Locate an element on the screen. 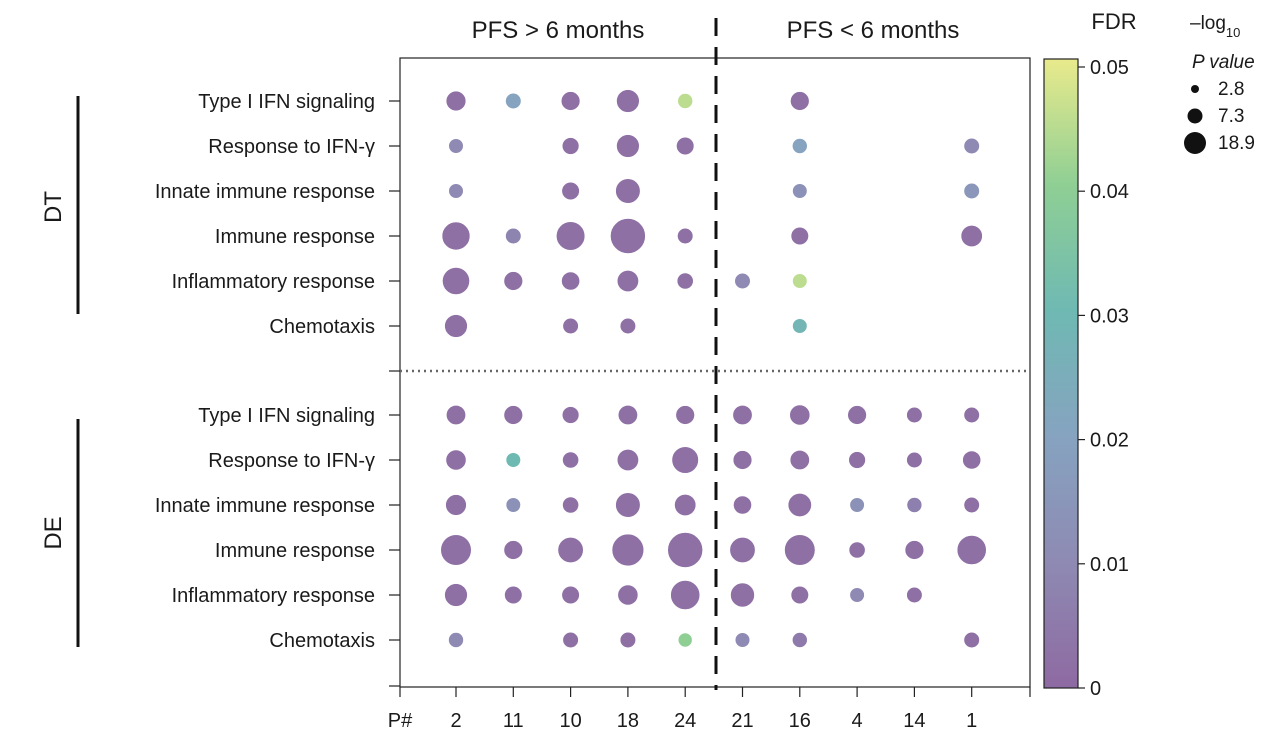  size-legend-title-sub: 10 is located at coordinates (1233, 32).